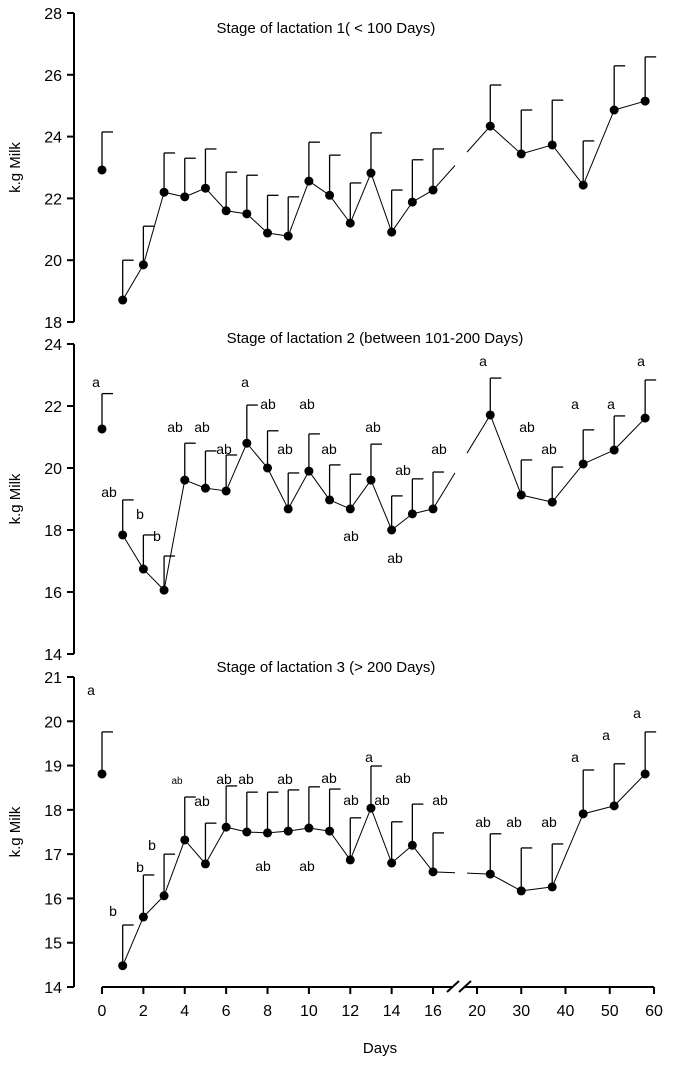  What do you see at coordinates (521, 1011) in the screenshot?
I see `x-tick-label: 30` at bounding box center [521, 1011].